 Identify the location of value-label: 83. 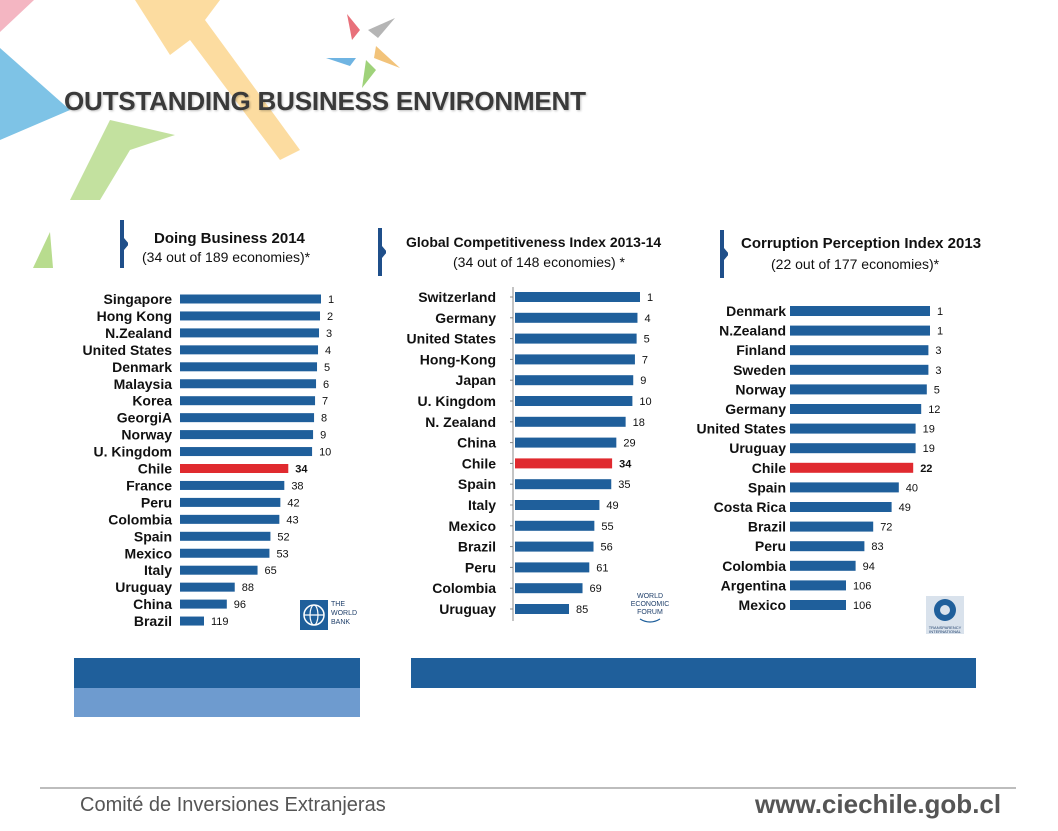
(877, 547).